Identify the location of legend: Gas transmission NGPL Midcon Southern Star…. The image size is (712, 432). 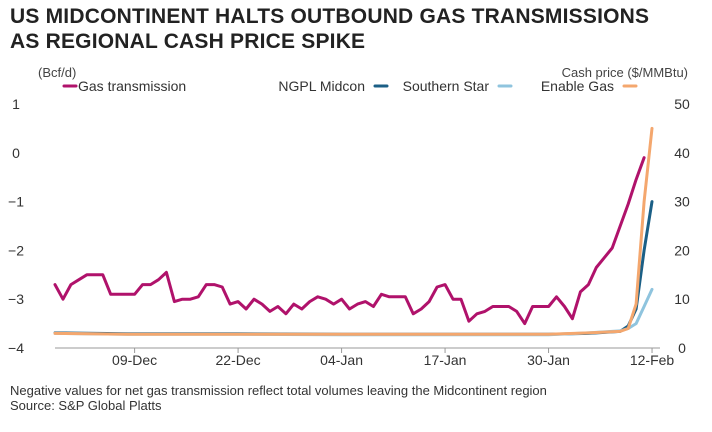
(350, 86).